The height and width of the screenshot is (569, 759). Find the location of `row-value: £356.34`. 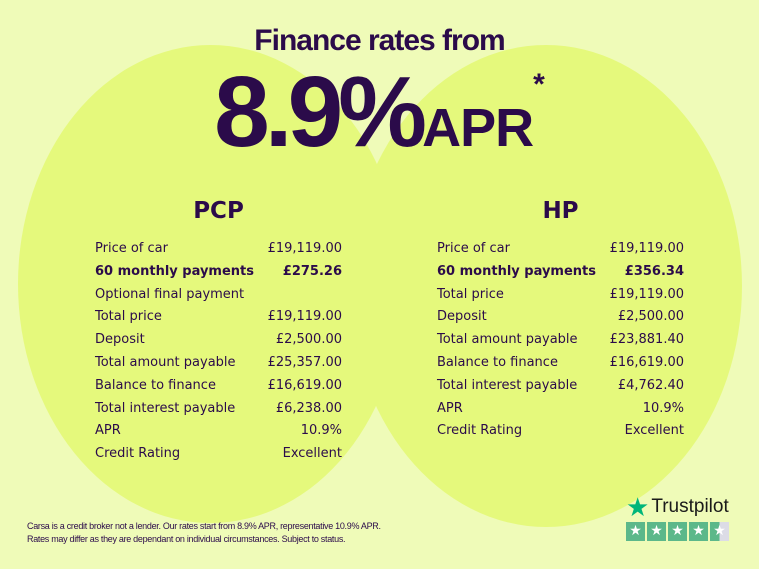

row-value: £356.34 is located at coordinates (654, 271).